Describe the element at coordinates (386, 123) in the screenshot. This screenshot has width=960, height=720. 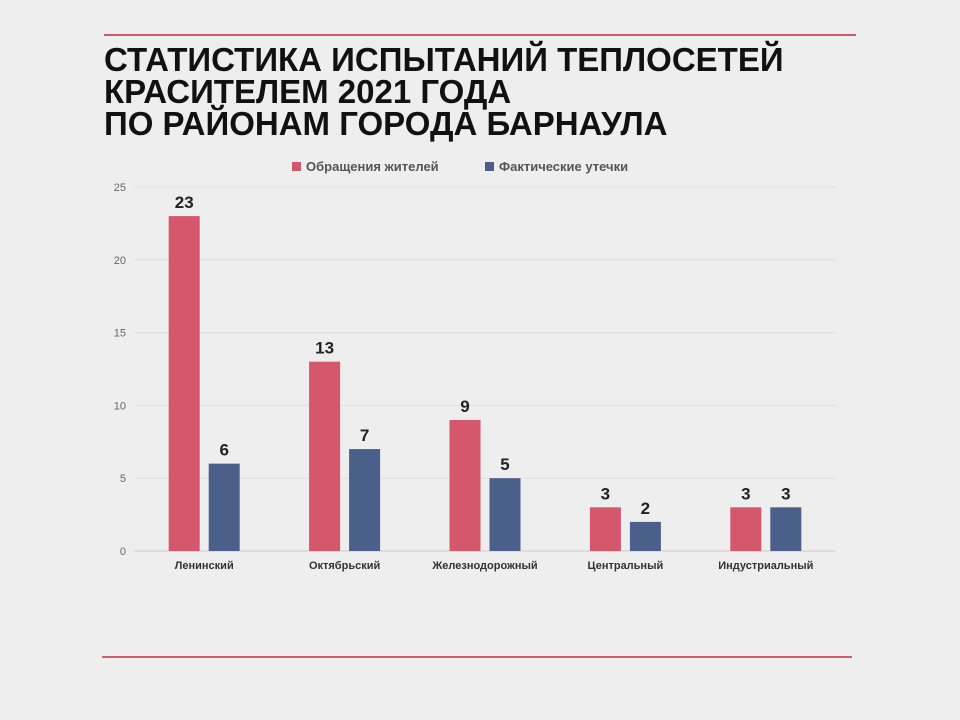
I see `title-line-3: ПО РАЙОНАМ ГОРОДА БАРНАУЛА` at that location.